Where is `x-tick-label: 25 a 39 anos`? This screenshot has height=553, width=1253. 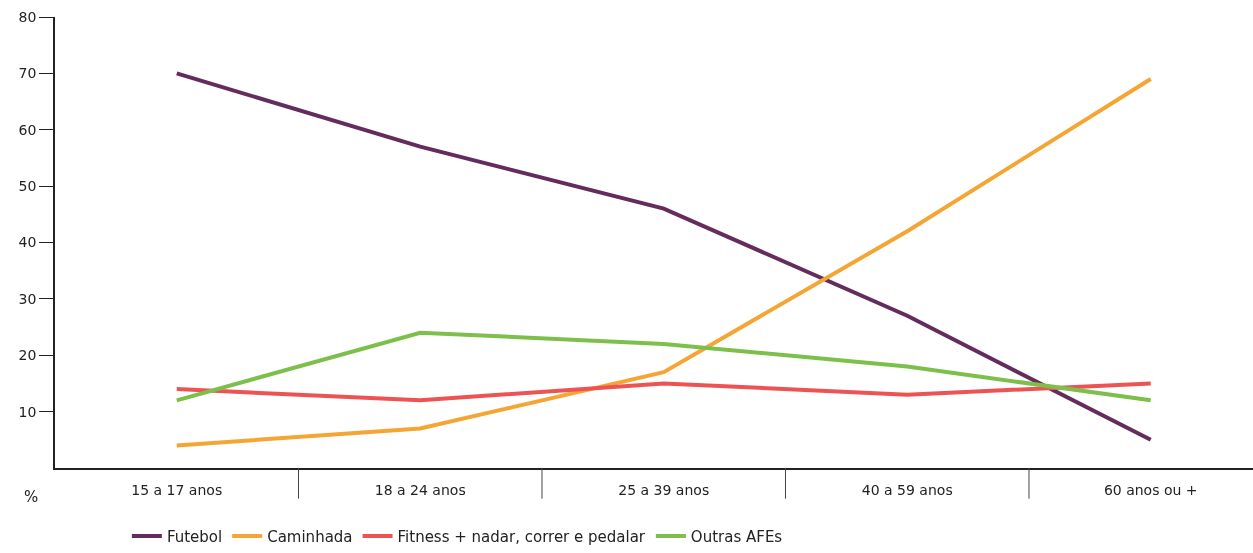 x-tick-label: 25 a 39 anos is located at coordinates (664, 489).